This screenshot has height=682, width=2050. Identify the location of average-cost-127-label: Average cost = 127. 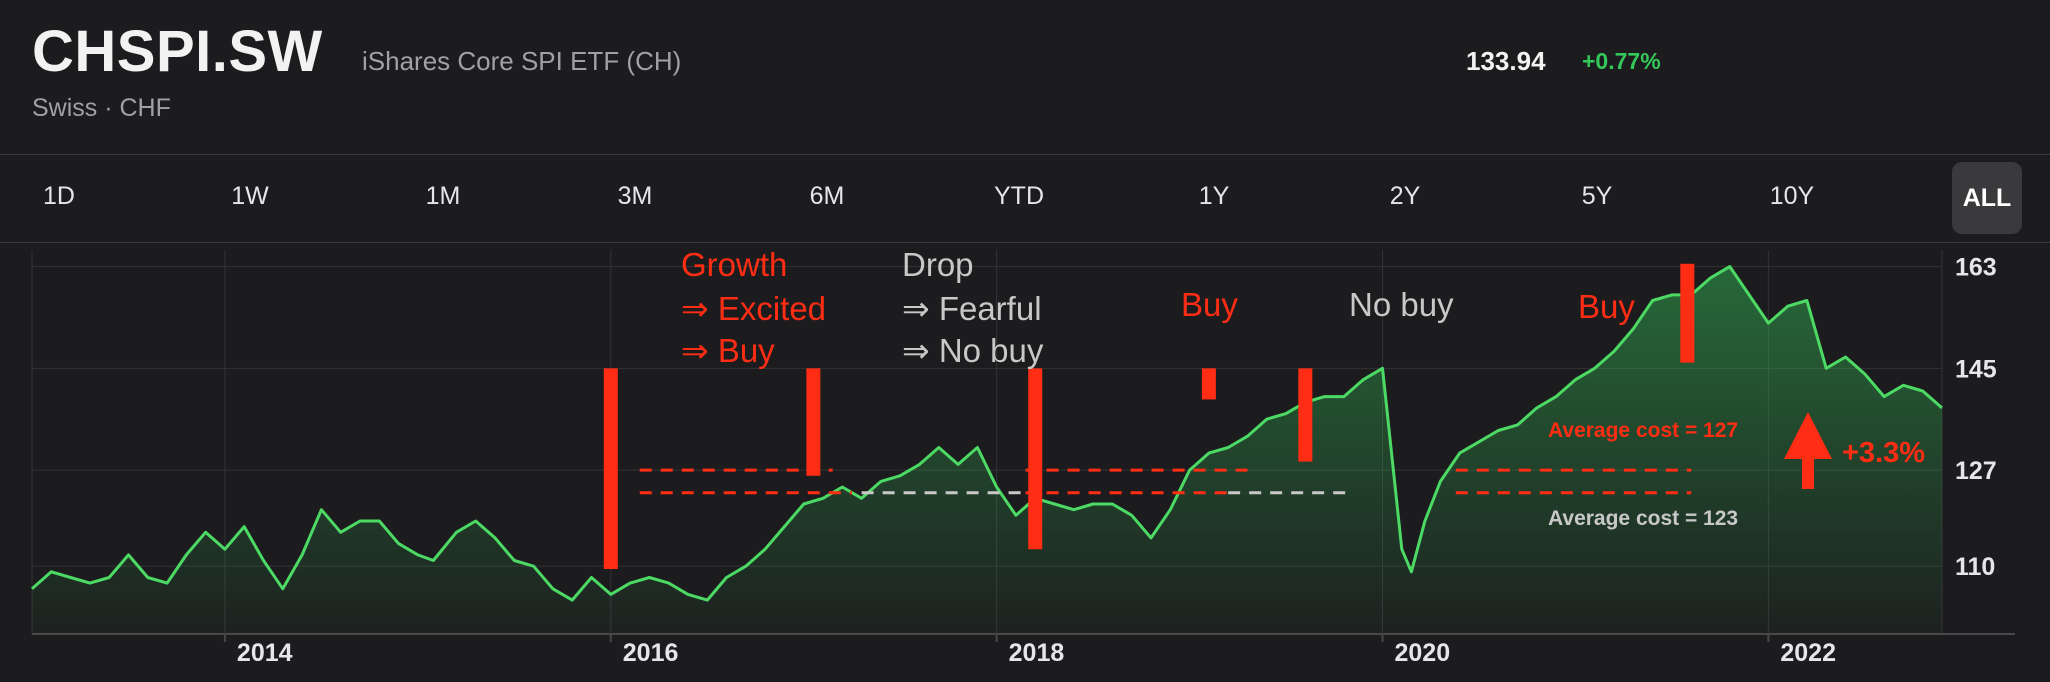
(1643, 430).